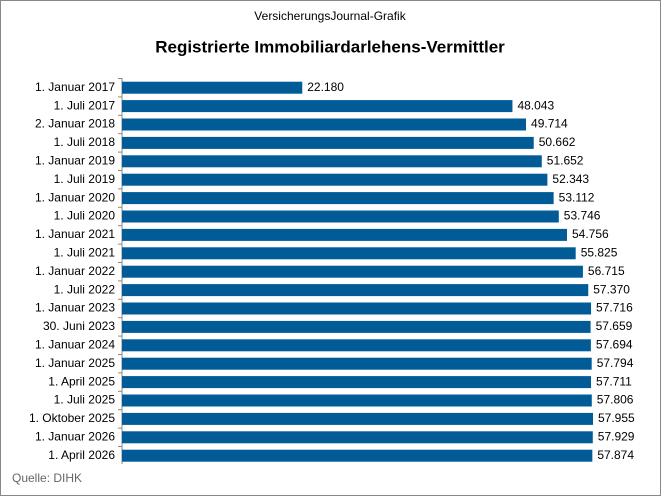  I want to click on y-tick-label: 1. Januar 2024, so click(75, 344).